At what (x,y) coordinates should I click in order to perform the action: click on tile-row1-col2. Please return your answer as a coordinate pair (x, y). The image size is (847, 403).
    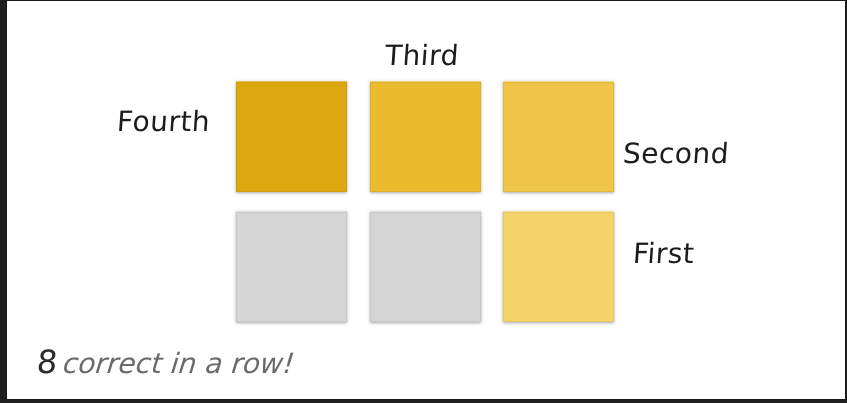
    Looking at the image, I should click on (425, 136).